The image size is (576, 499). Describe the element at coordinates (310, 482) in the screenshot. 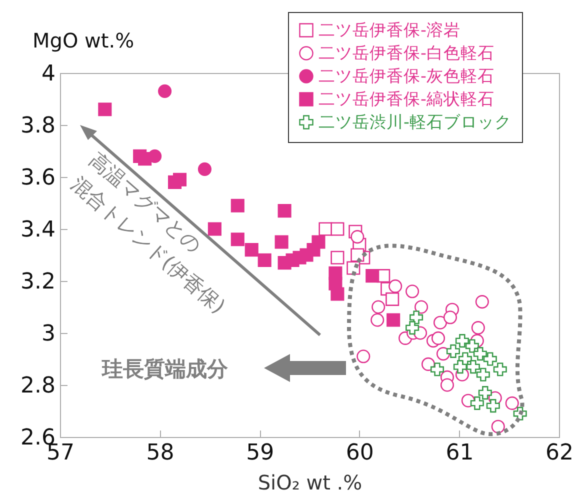

I see `x-axis-title: SiO₂ wt .%` at that location.